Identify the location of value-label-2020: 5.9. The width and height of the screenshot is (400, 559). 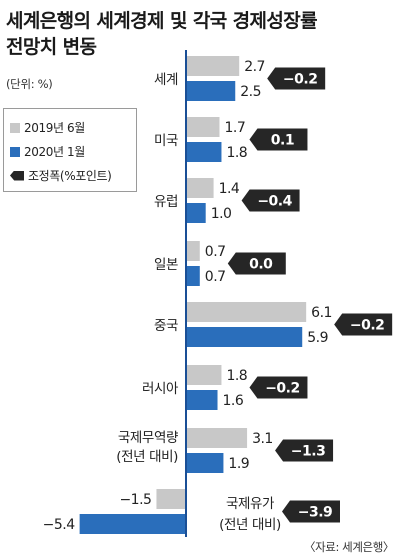
(317, 338).